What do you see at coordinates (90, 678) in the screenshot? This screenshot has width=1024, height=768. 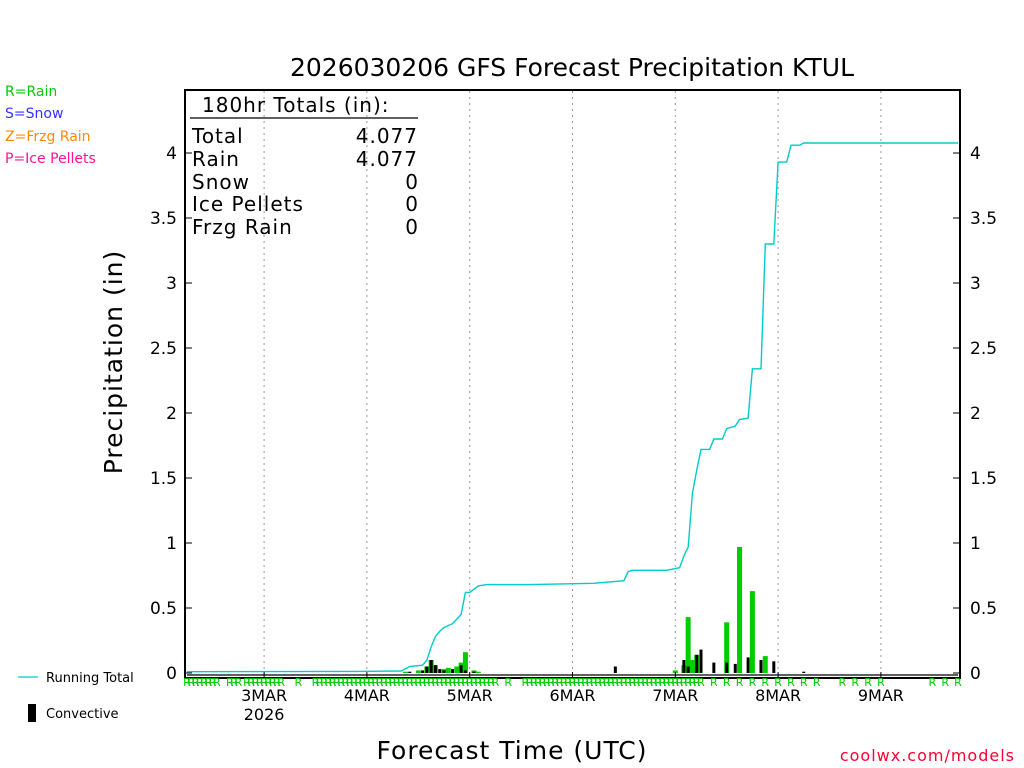 I see `running-total-legend-label: Running Total` at bounding box center [90, 678].